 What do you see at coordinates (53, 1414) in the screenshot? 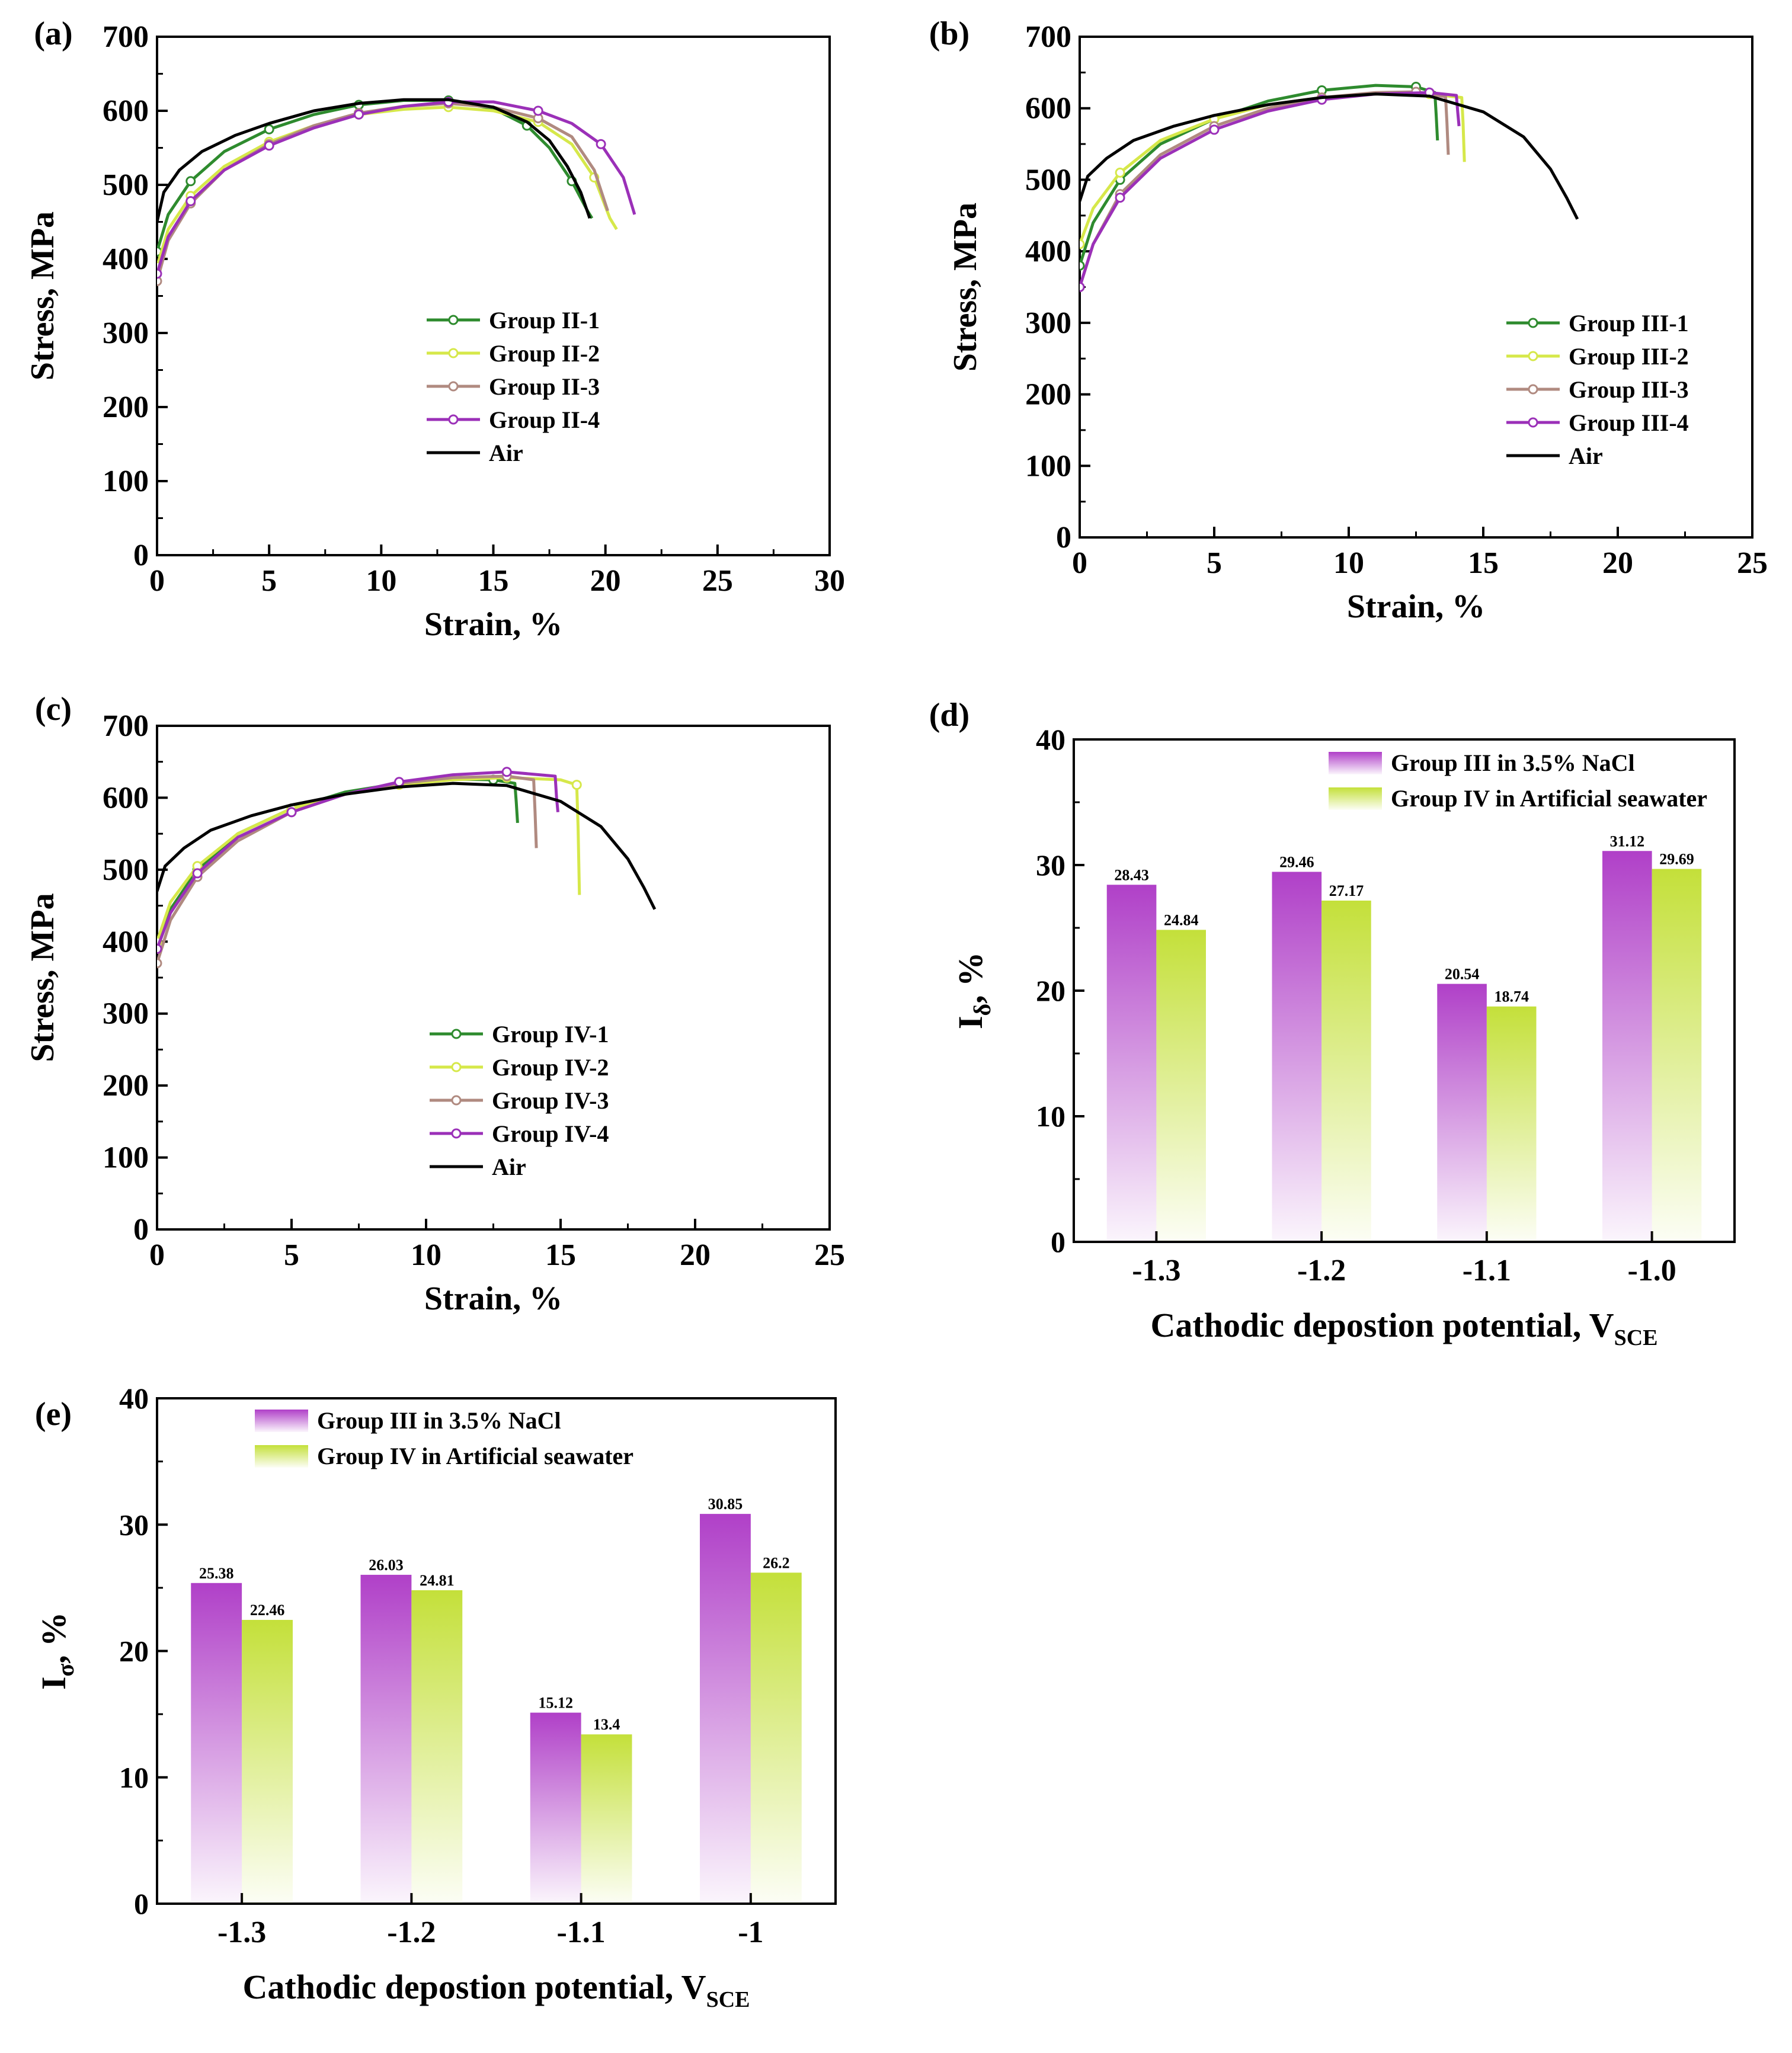
I see `panel-label: (e)` at bounding box center [53, 1414].